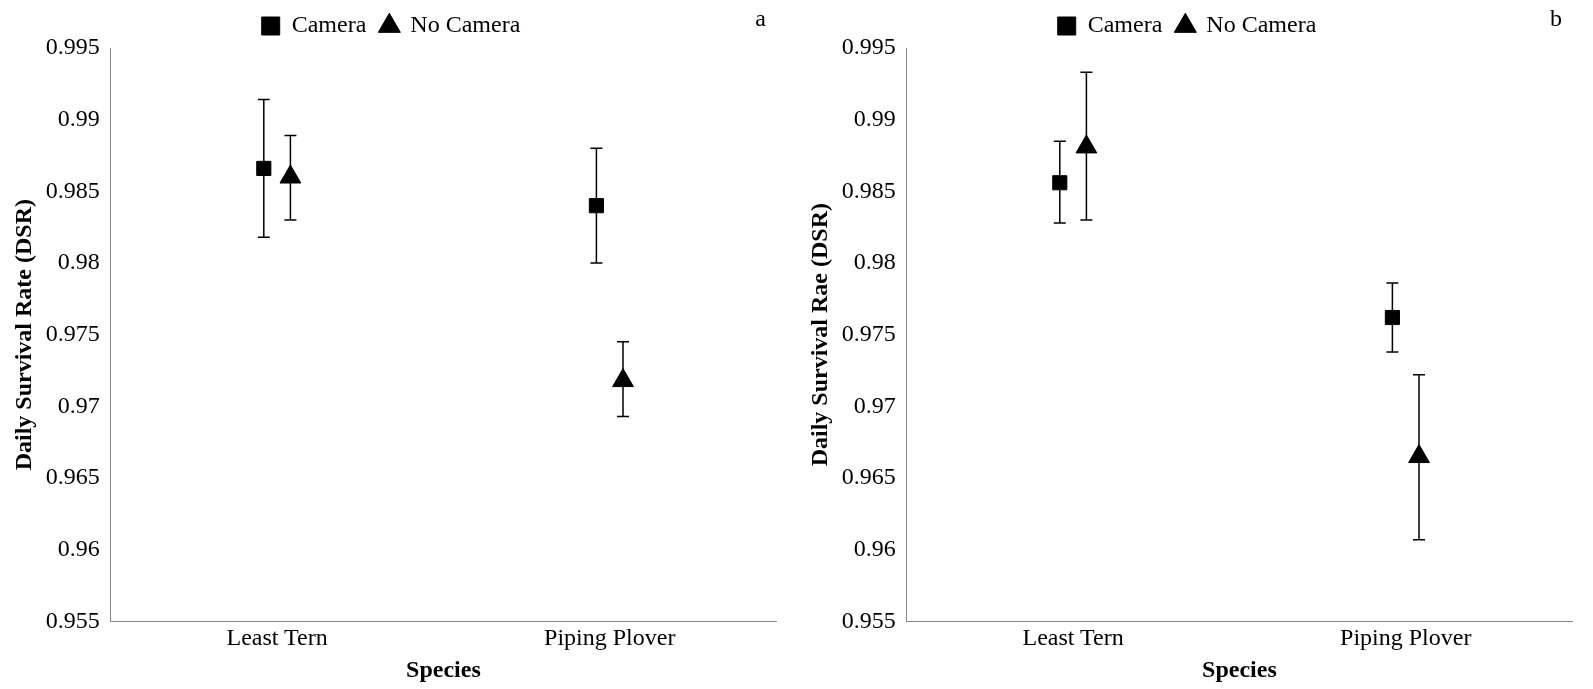  Describe the element at coordinates (22, 335) in the screenshot. I see `y-axis-title: Daily Survival Rate (DSR)` at that location.